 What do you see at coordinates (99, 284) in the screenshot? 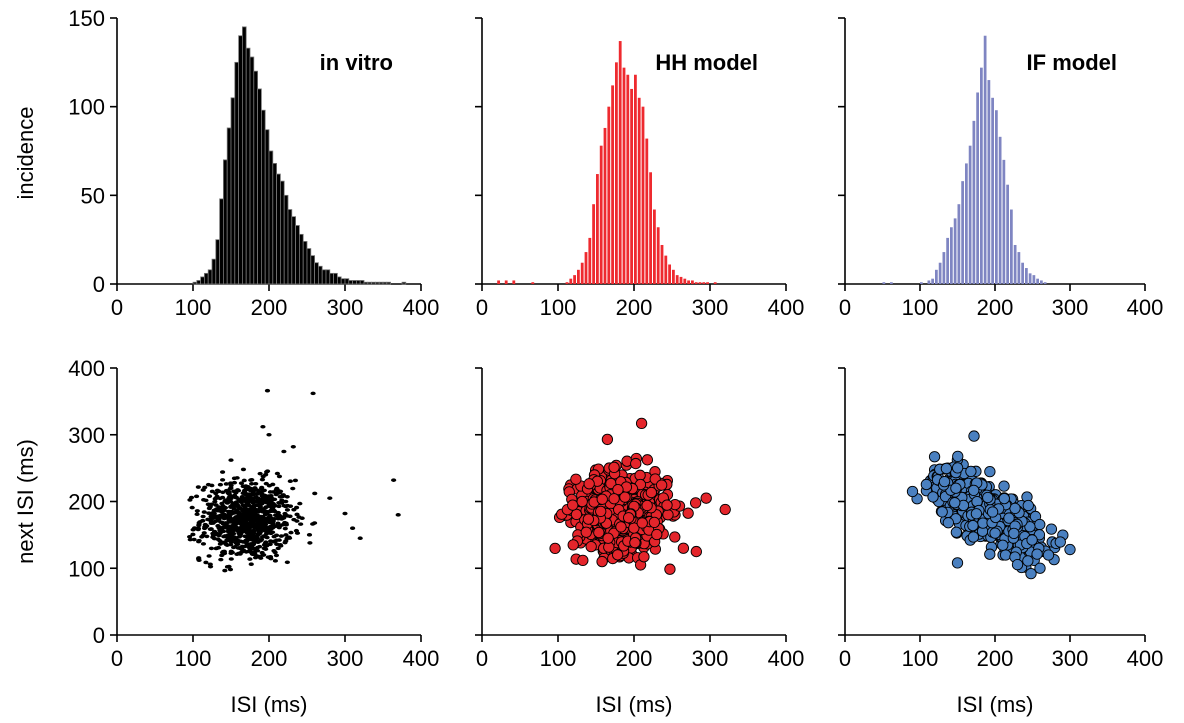
I see `in-vitro-hist-y-tick-label: 0` at bounding box center [99, 284].